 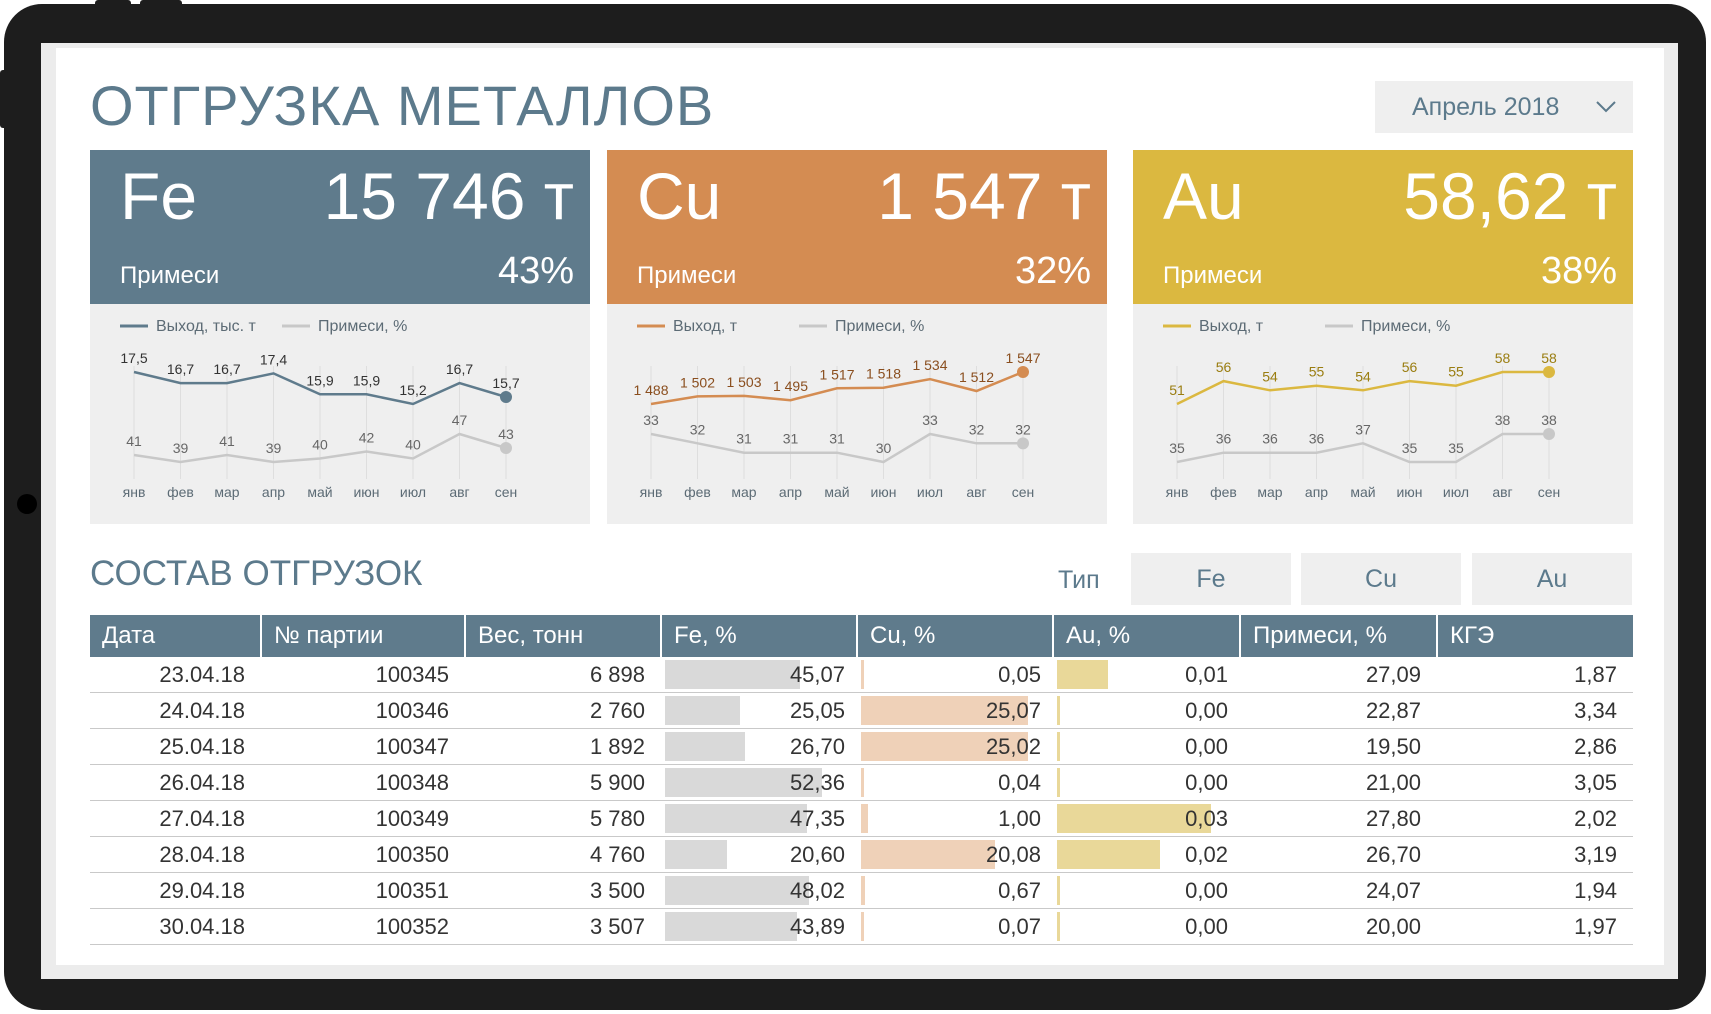 What do you see at coordinates (1146, 854) in the screenshot?
I see `au-cell: 0,02` at bounding box center [1146, 854].